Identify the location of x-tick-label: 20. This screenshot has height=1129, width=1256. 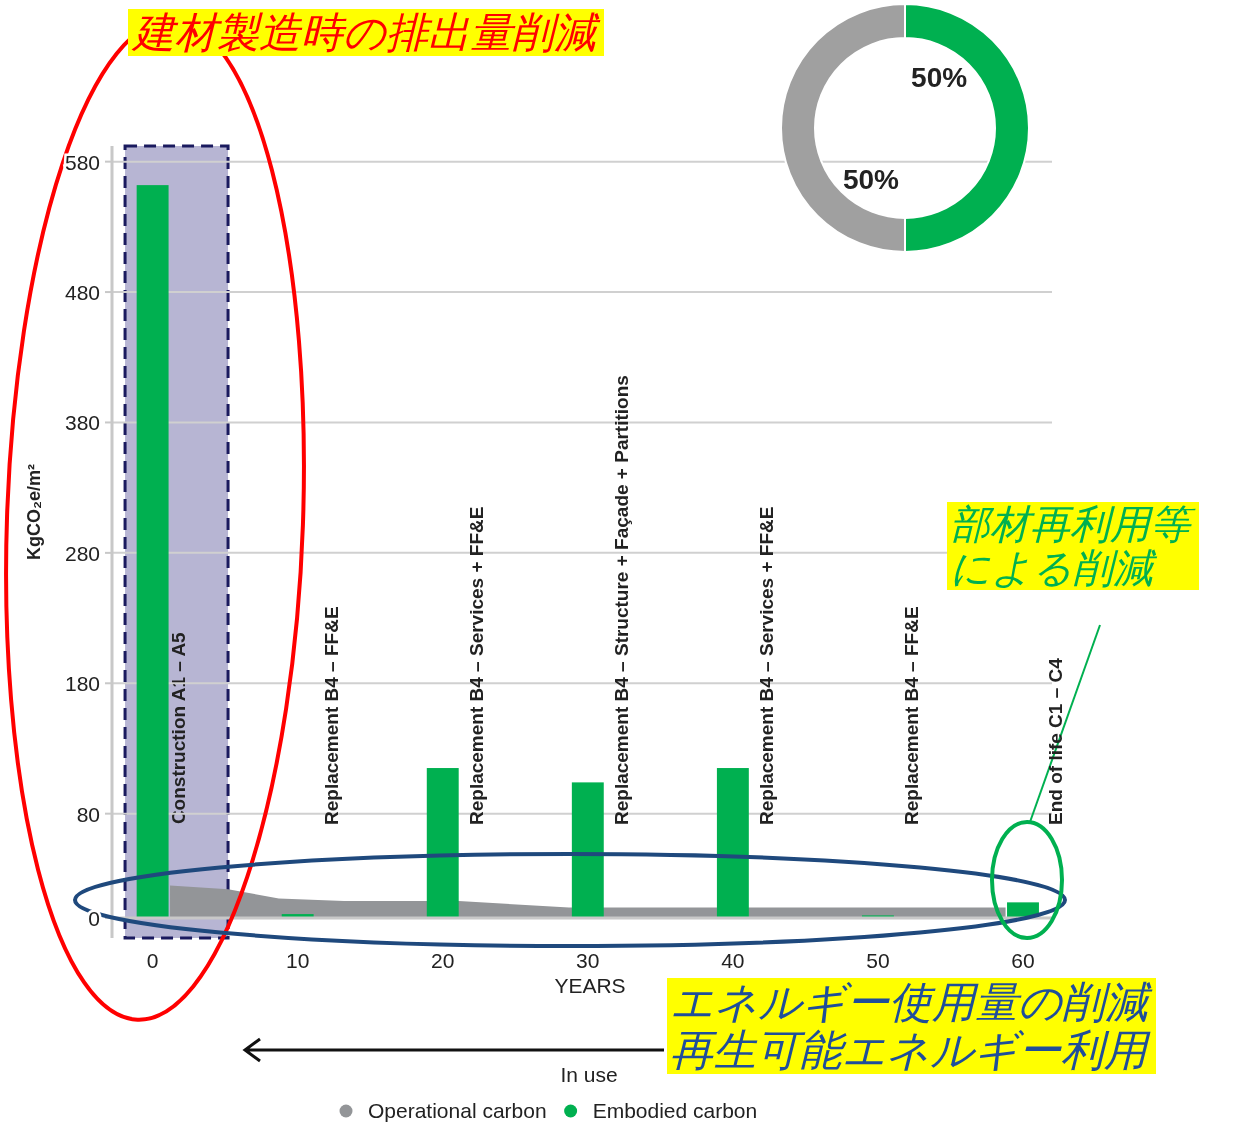
(443, 960).